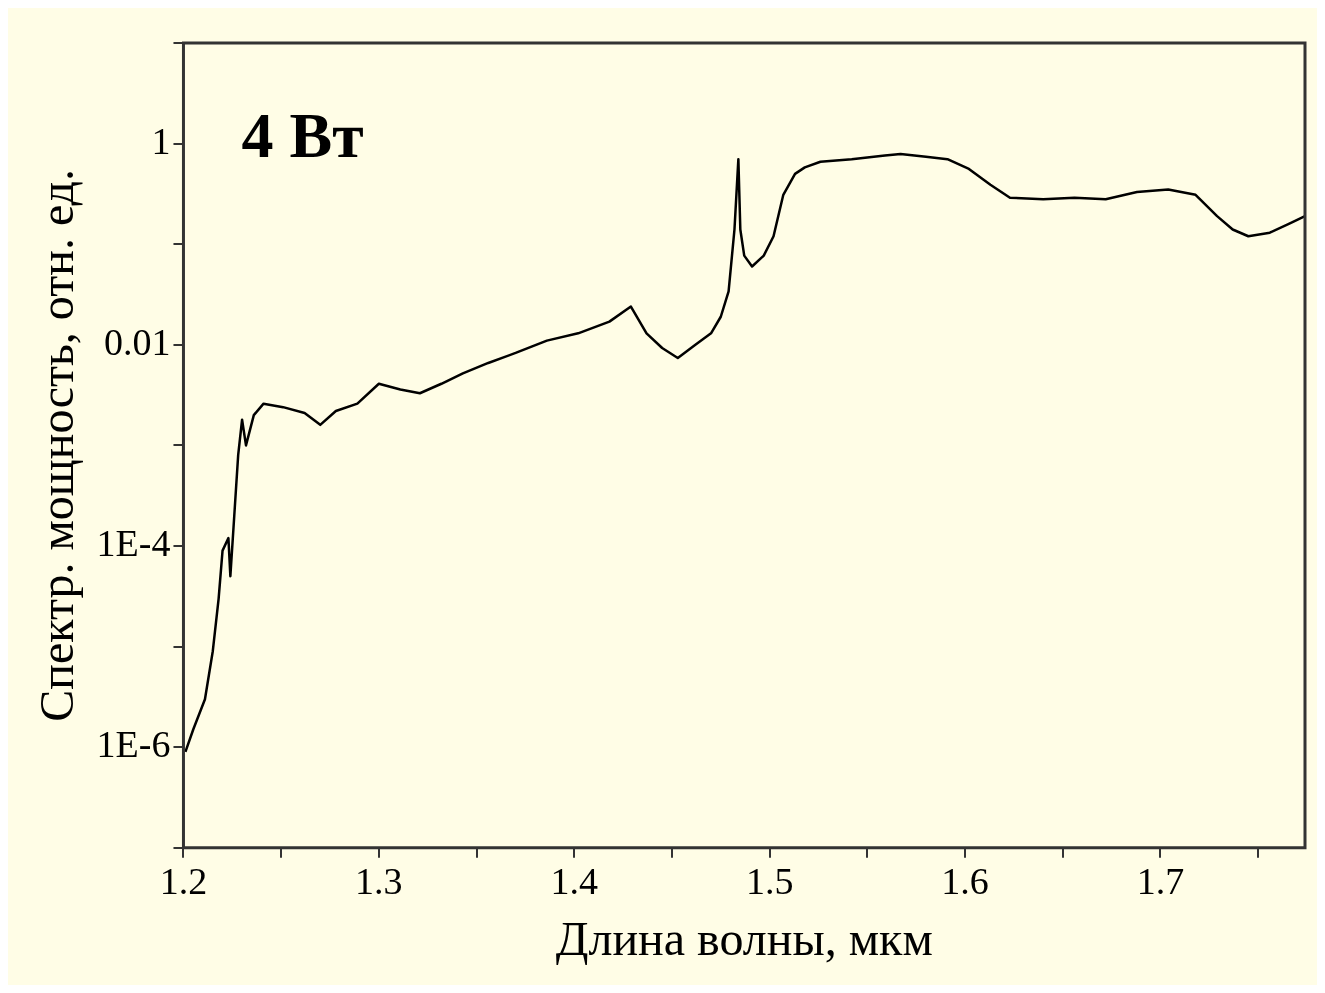 The image size is (1325, 993). I want to click on y-tick-label: 1, so click(161, 140).